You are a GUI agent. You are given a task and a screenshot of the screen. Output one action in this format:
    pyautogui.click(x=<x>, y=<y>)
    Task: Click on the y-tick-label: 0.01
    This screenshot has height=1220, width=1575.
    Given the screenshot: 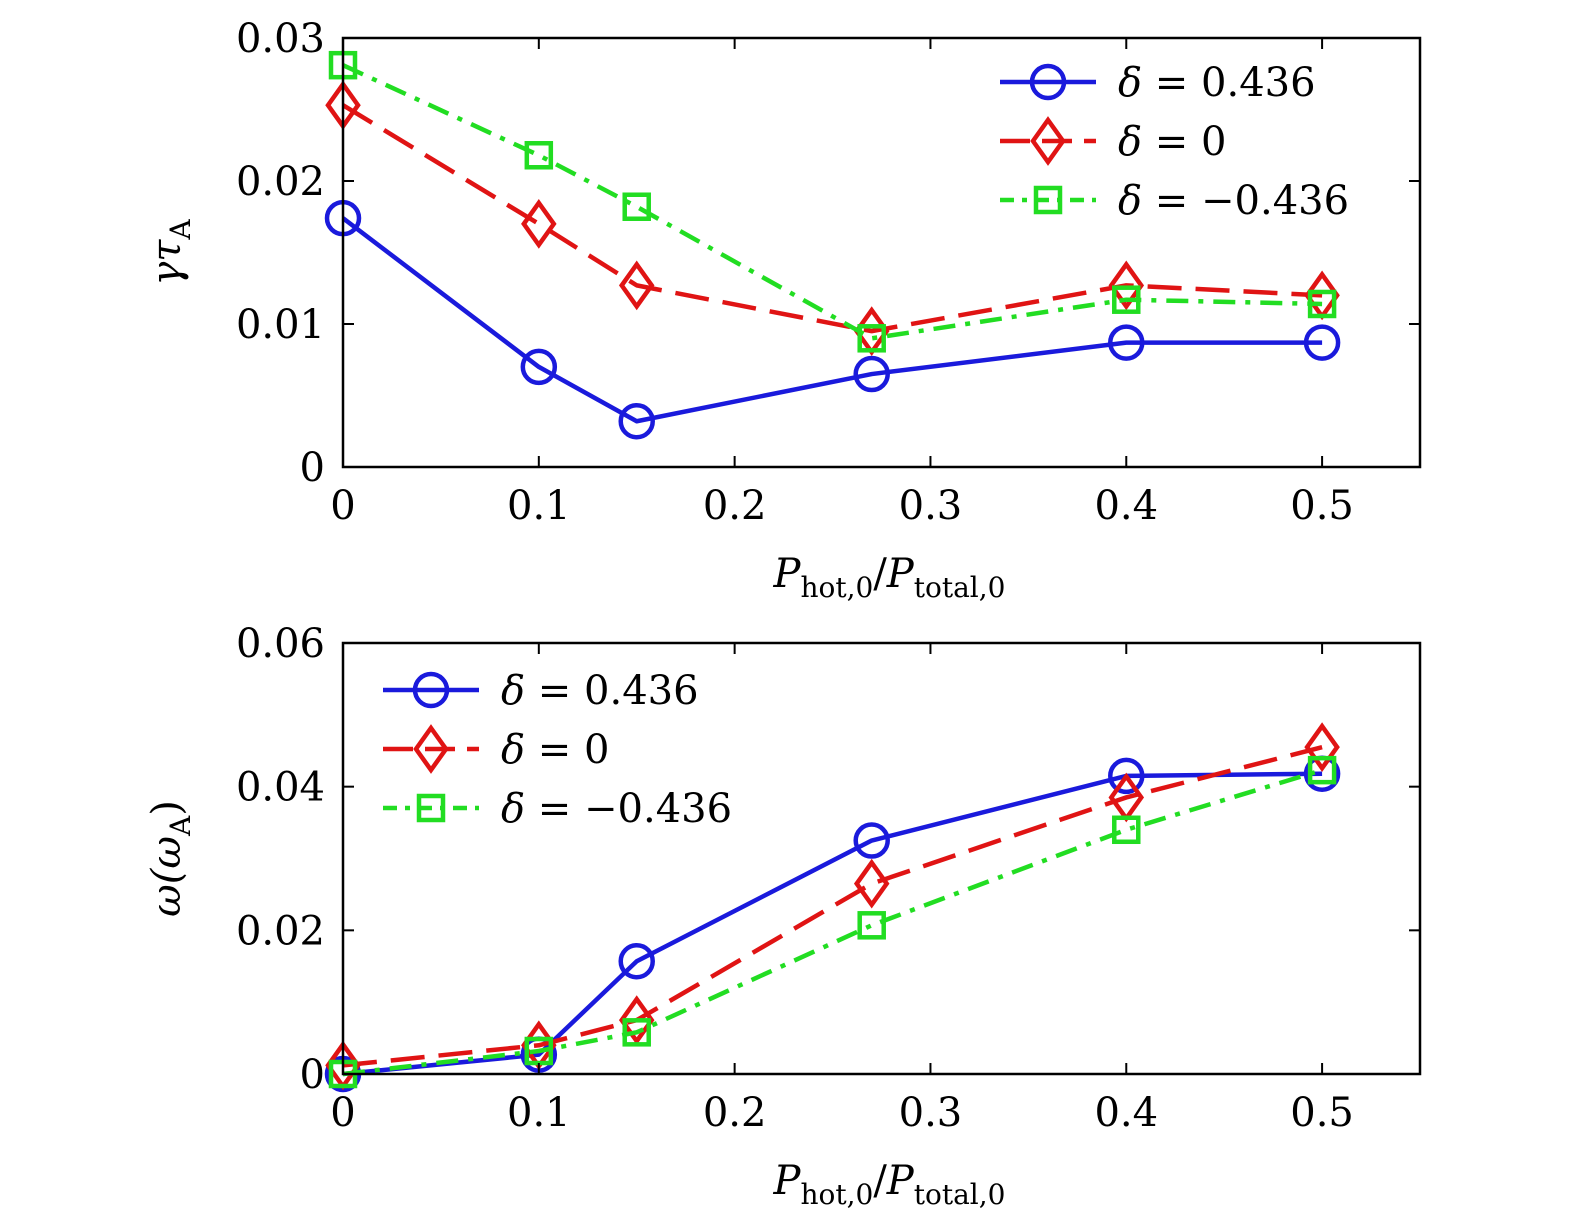 What is the action you would take?
    pyautogui.click(x=280, y=325)
    